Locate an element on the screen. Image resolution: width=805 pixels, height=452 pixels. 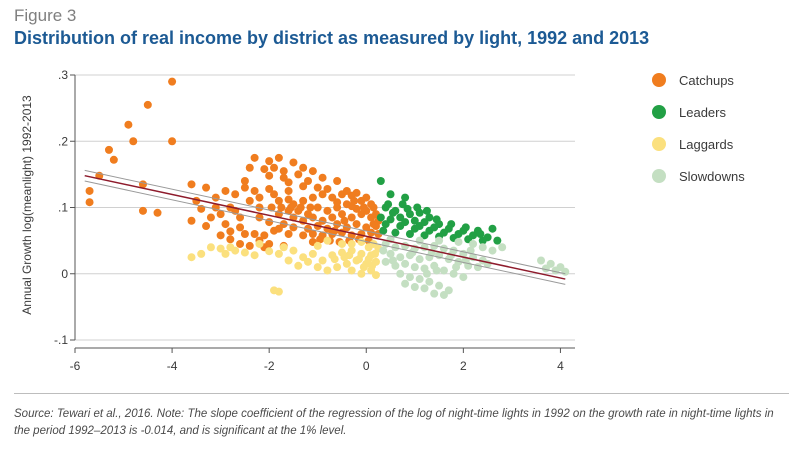
divider-rule is located at coordinates (401, 393).